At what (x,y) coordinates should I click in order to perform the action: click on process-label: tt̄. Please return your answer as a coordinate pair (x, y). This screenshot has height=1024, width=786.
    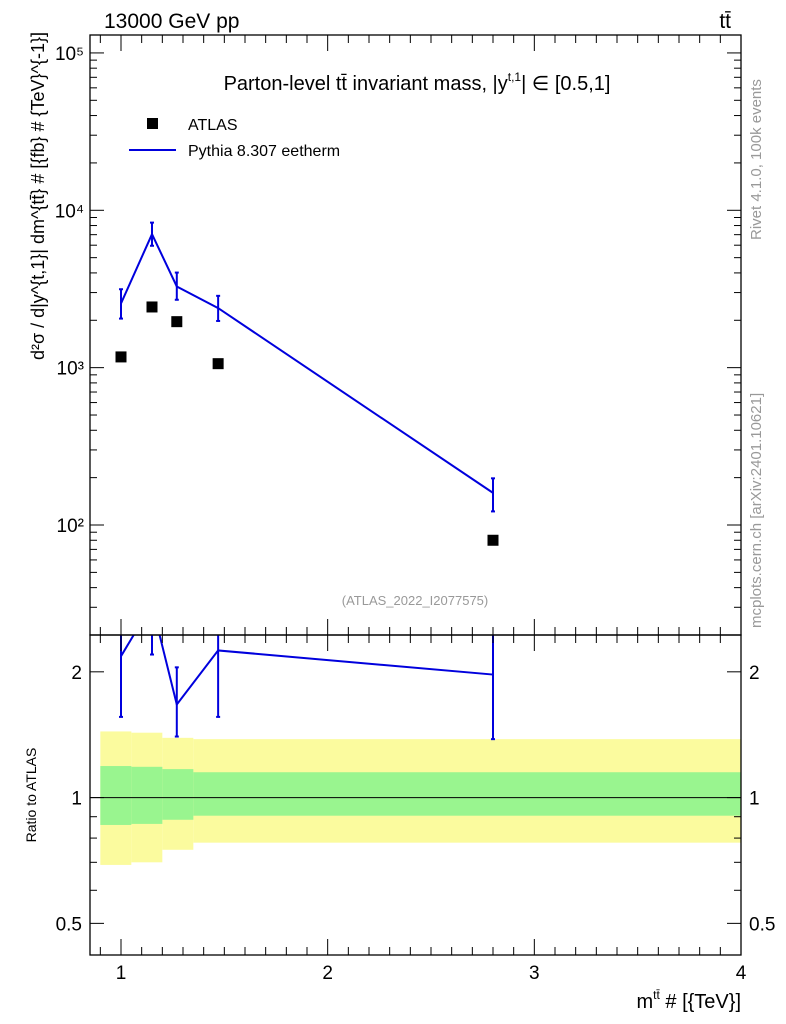
    Looking at the image, I should click on (725, 21).